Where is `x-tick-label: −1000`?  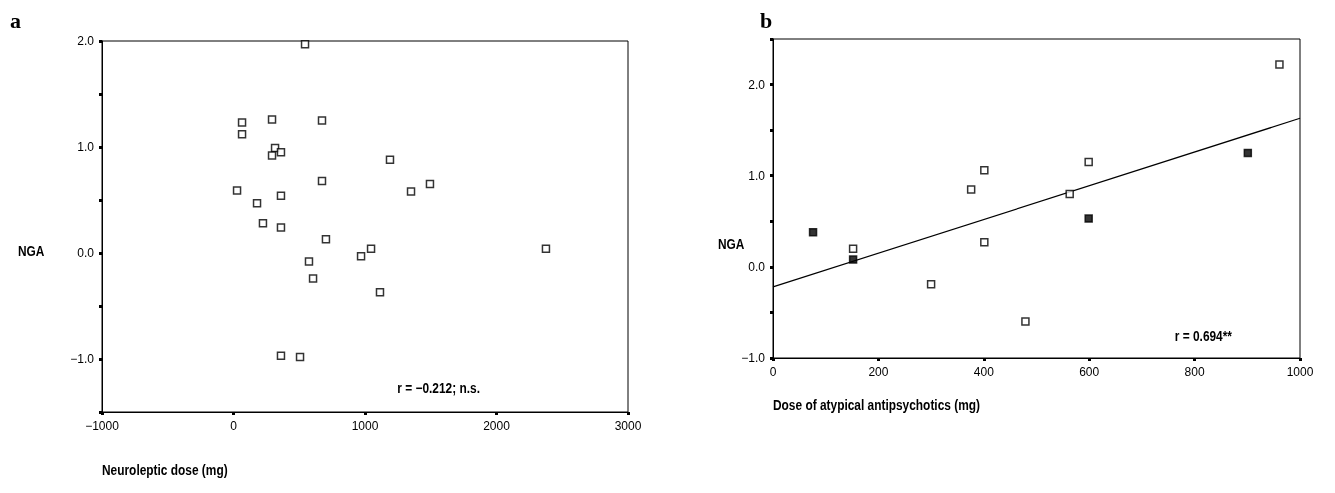
x-tick-label: −1000 is located at coordinates (102, 426).